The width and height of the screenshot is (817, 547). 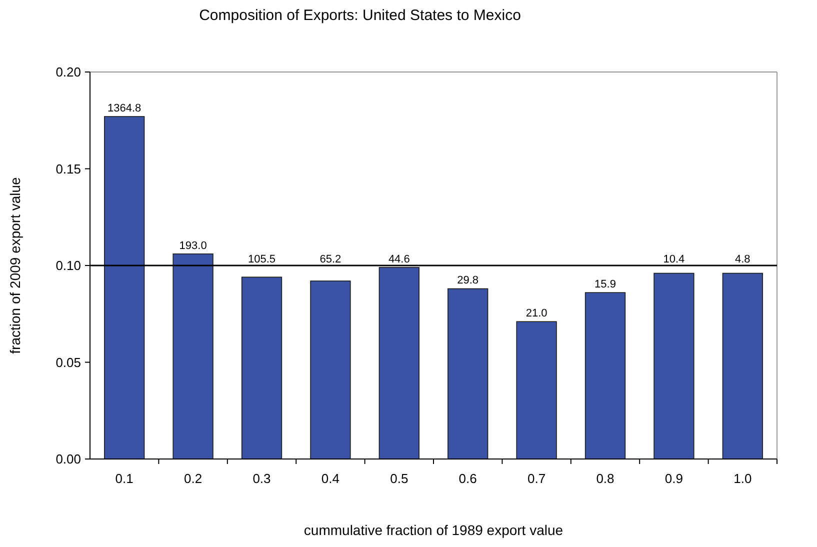 I want to click on y-tick-label: 0.00, so click(x=68, y=459).